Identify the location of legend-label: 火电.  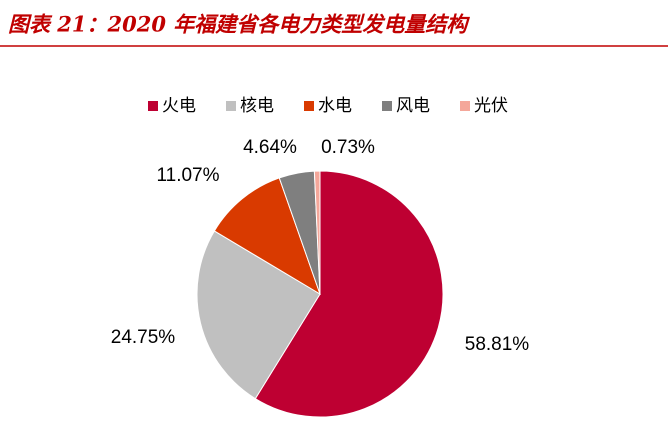
(179, 106).